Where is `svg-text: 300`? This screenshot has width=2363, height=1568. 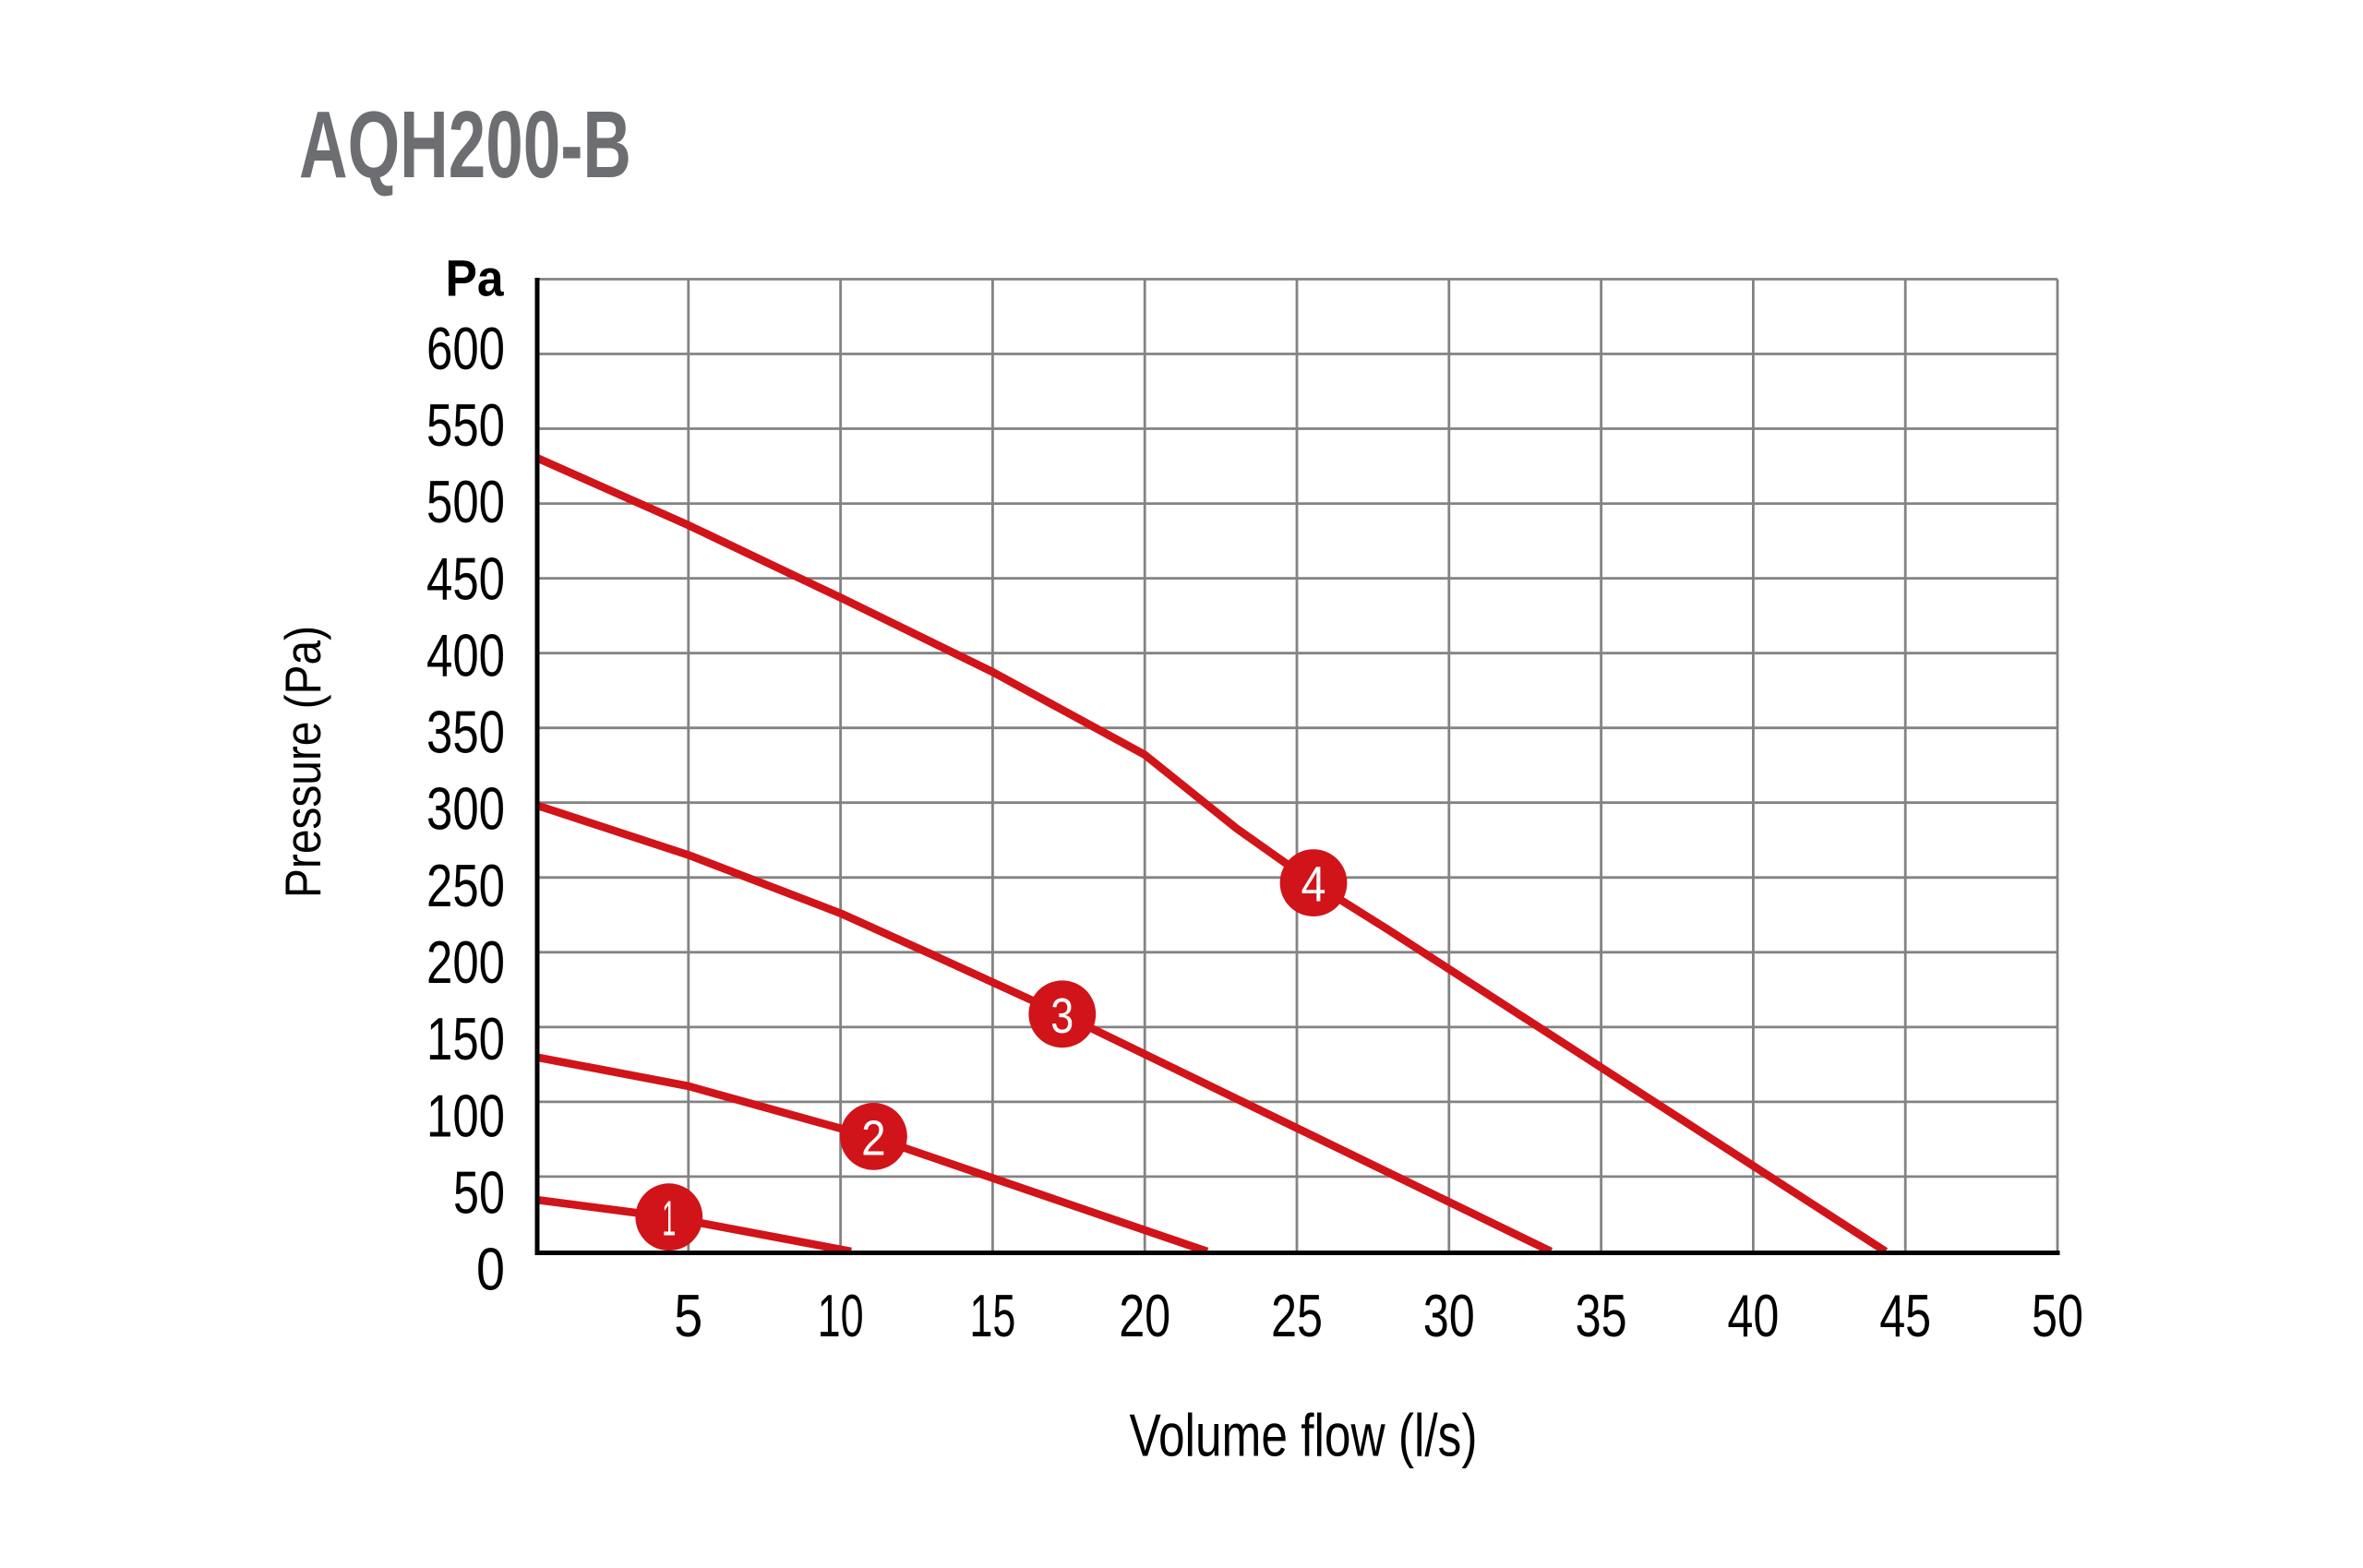
svg-text: 300 is located at coordinates (466, 809).